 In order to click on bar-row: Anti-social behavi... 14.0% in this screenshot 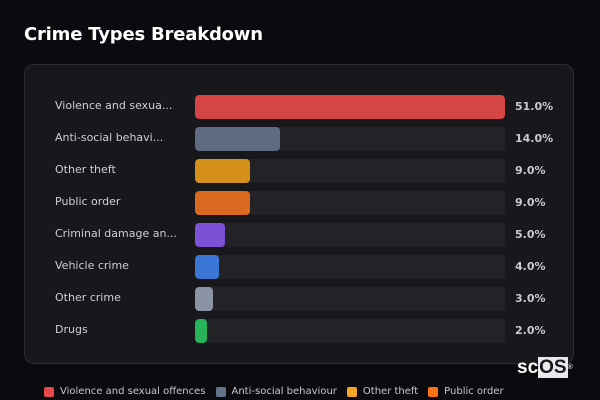, I will do `click(299, 139)`.